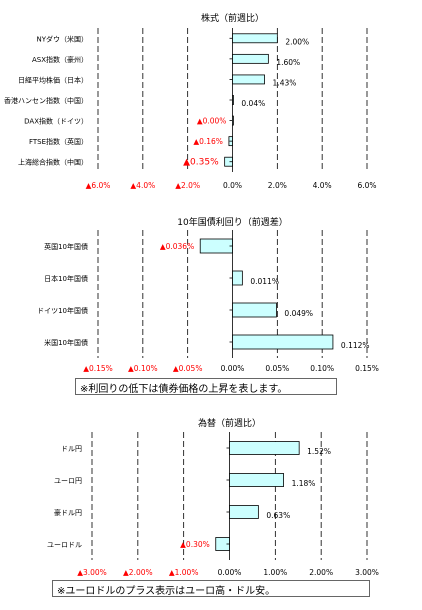 The height and width of the screenshot is (610, 422). Describe the element at coordinates (285, 82) in the screenshot. I see `stock-value-label-2: 1.43%` at that location.